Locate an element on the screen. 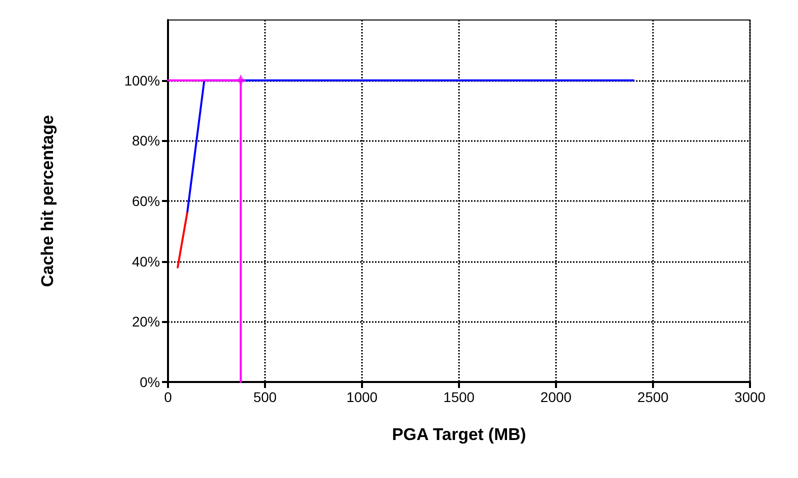 The image size is (798, 478). y-tick-label: 80% is located at coordinates (146, 140).